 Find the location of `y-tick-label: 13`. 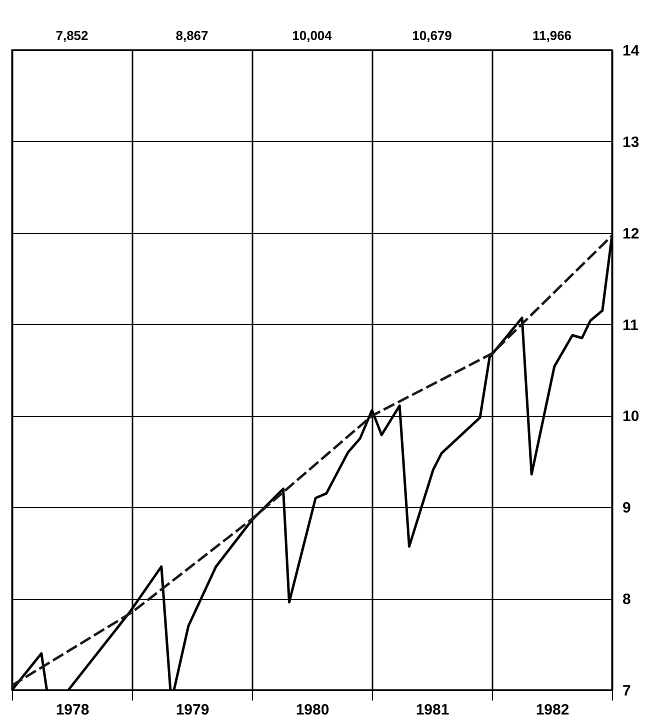

y-tick-label: 13 is located at coordinates (631, 142).